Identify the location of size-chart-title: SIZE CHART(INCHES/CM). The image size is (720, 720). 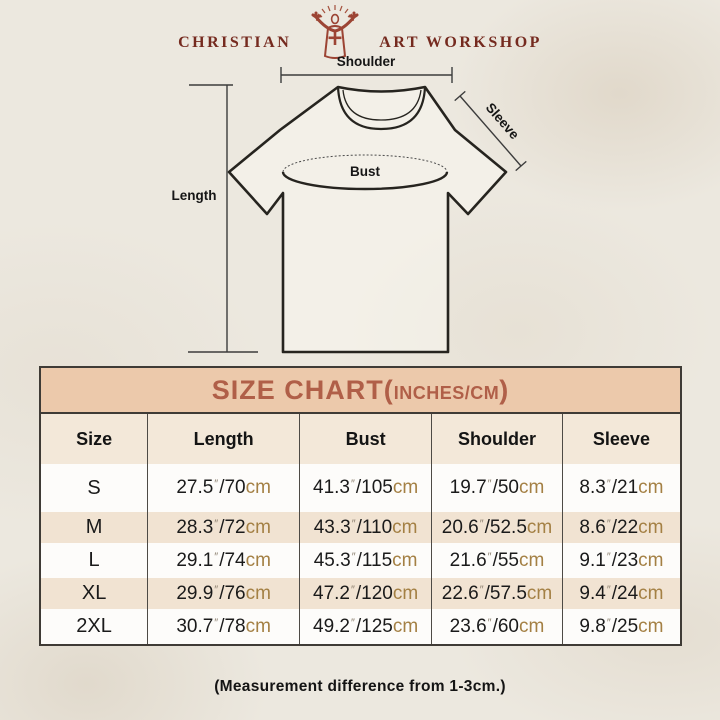
(360, 390).